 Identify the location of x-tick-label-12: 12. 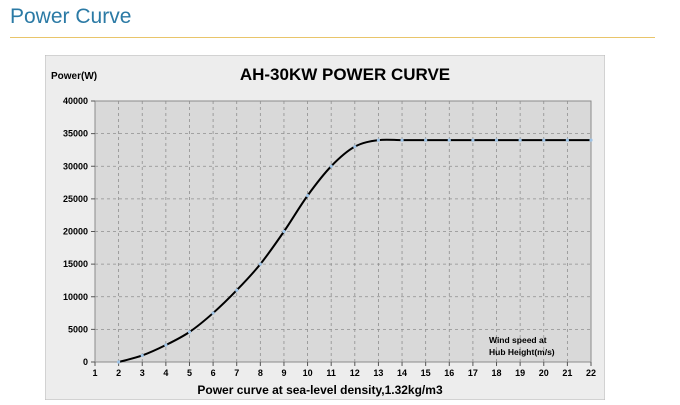
(355, 373).